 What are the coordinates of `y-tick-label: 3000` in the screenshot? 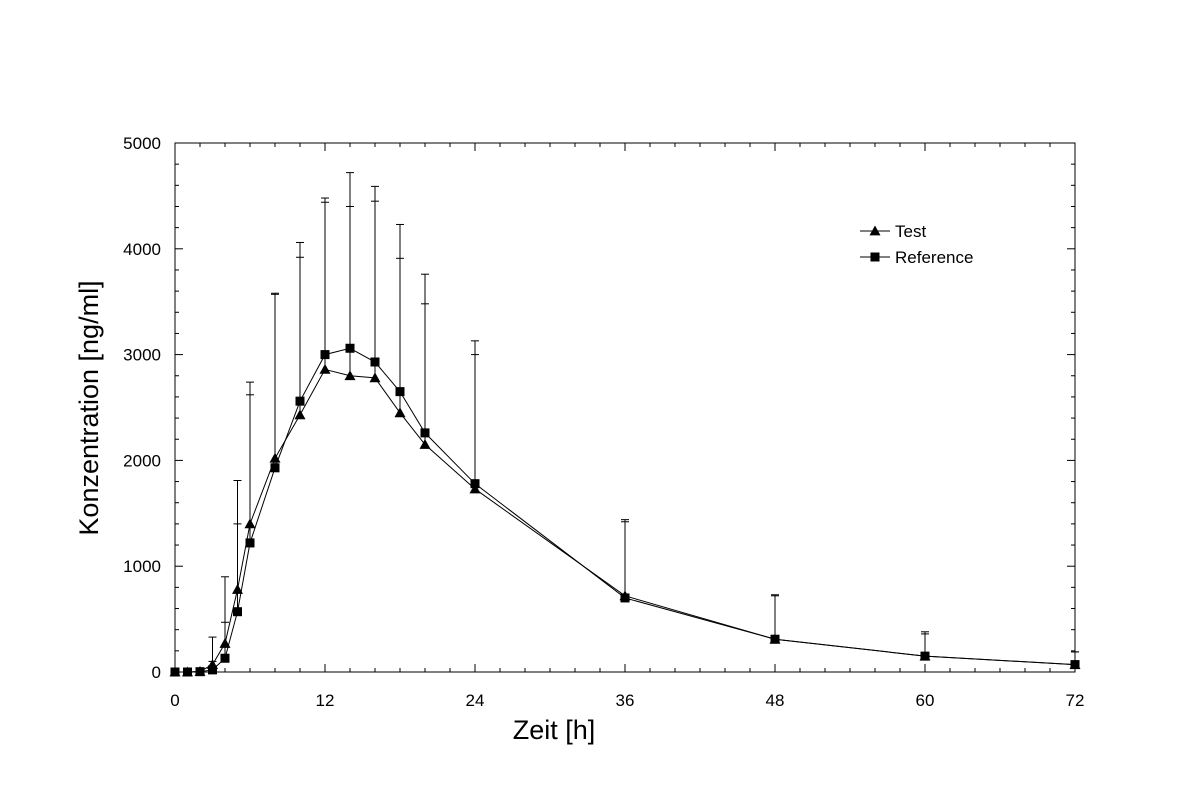 It's located at (142, 355).